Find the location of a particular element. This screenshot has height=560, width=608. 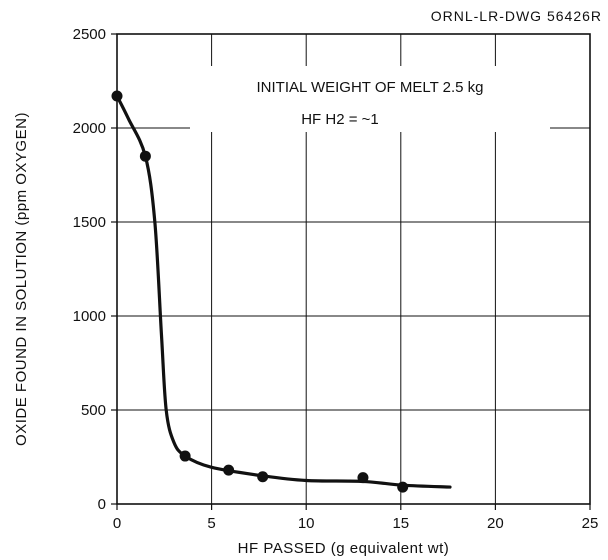

annotation-initial-weight: INITIAL WEIGHT OF MELT 2.5 kg is located at coordinates (370, 87).